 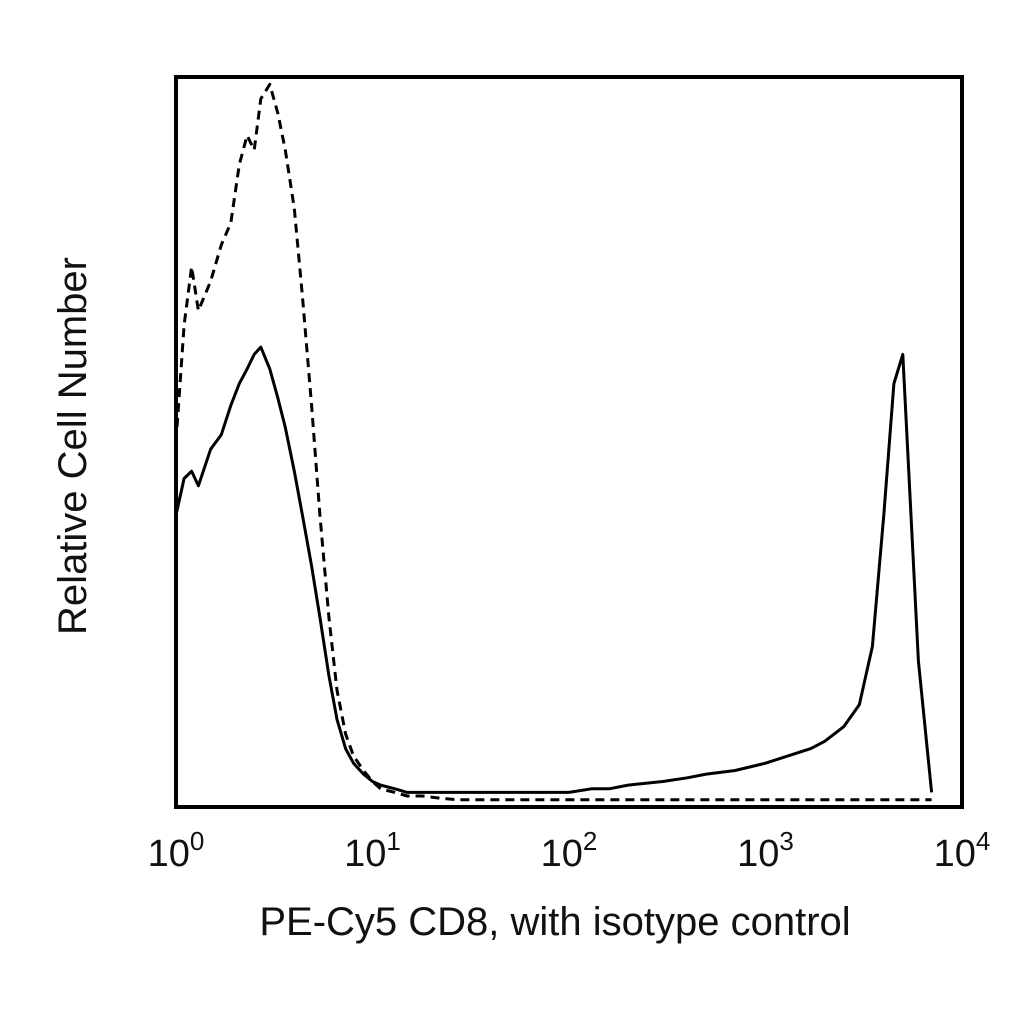 What do you see at coordinates (73, 446) in the screenshot?
I see `y-axis-label: Relative Cell Number` at bounding box center [73, 446].